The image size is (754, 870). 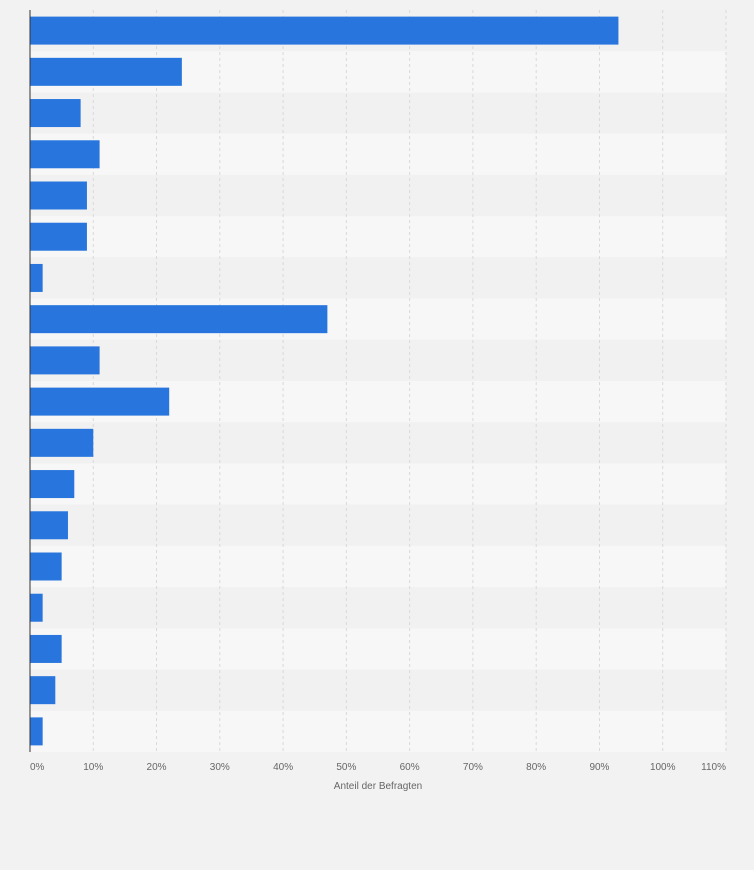 What do you see at coordinates (346, 767) in the screenshot?
I see `x-tick-label: 50%` at bounding box center [346, 767].